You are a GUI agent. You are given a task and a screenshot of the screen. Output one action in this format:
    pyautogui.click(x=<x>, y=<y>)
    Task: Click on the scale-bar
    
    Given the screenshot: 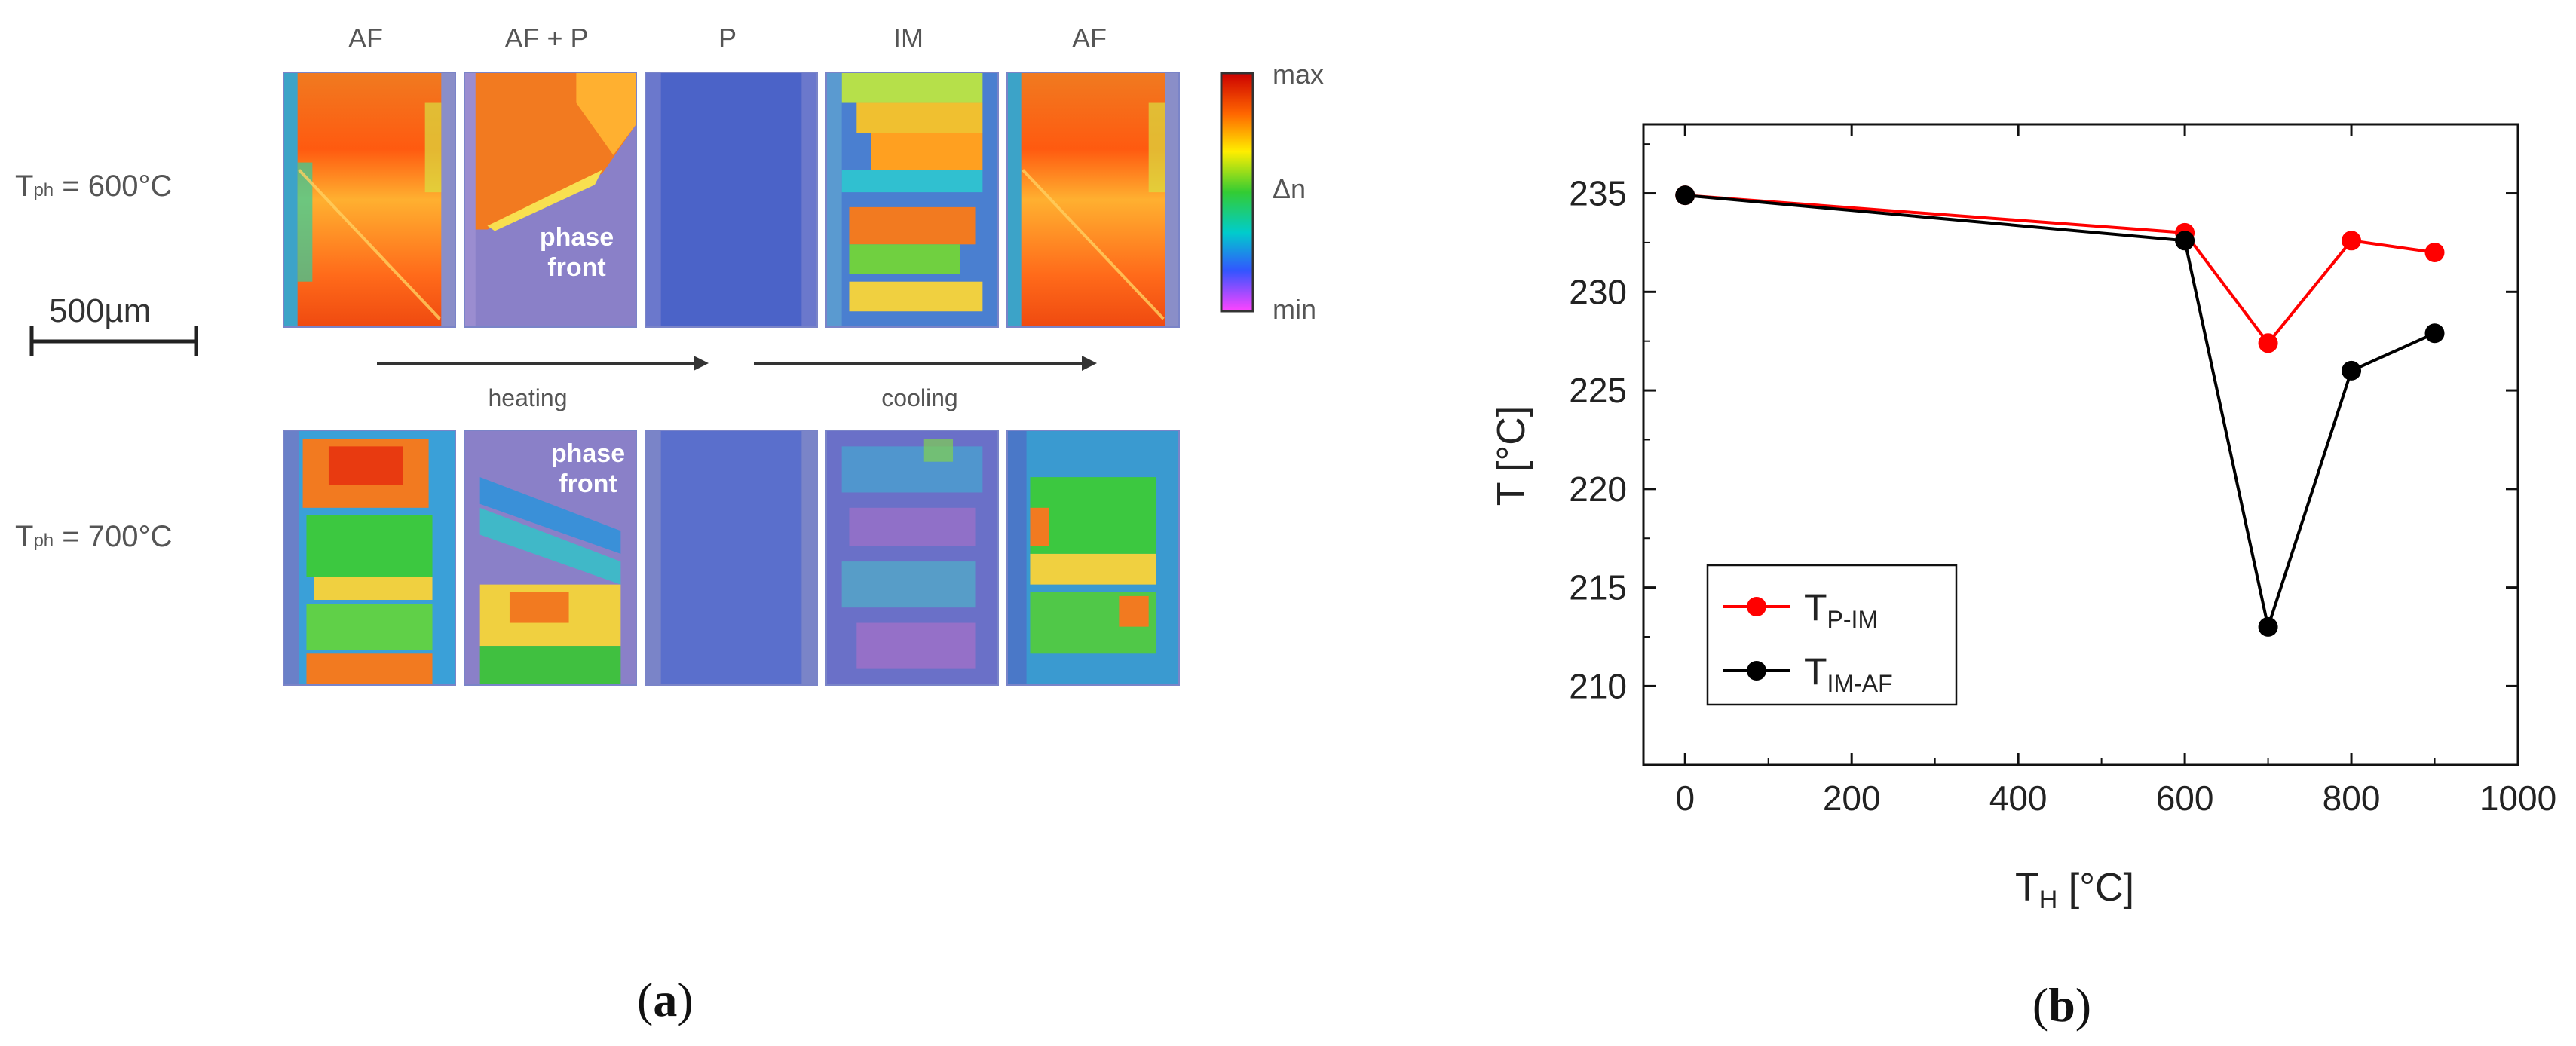 What is the action you would take?
    pyautogui.click(x=113, y=341)
    